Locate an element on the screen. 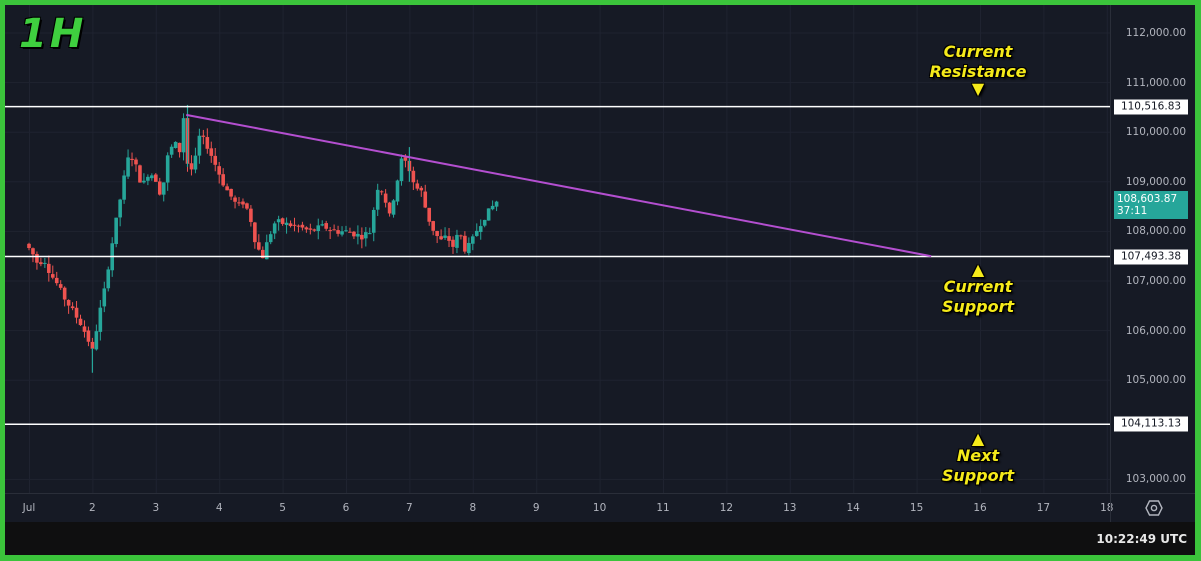  time-tick: 7 is located at coordinates (409, 508).